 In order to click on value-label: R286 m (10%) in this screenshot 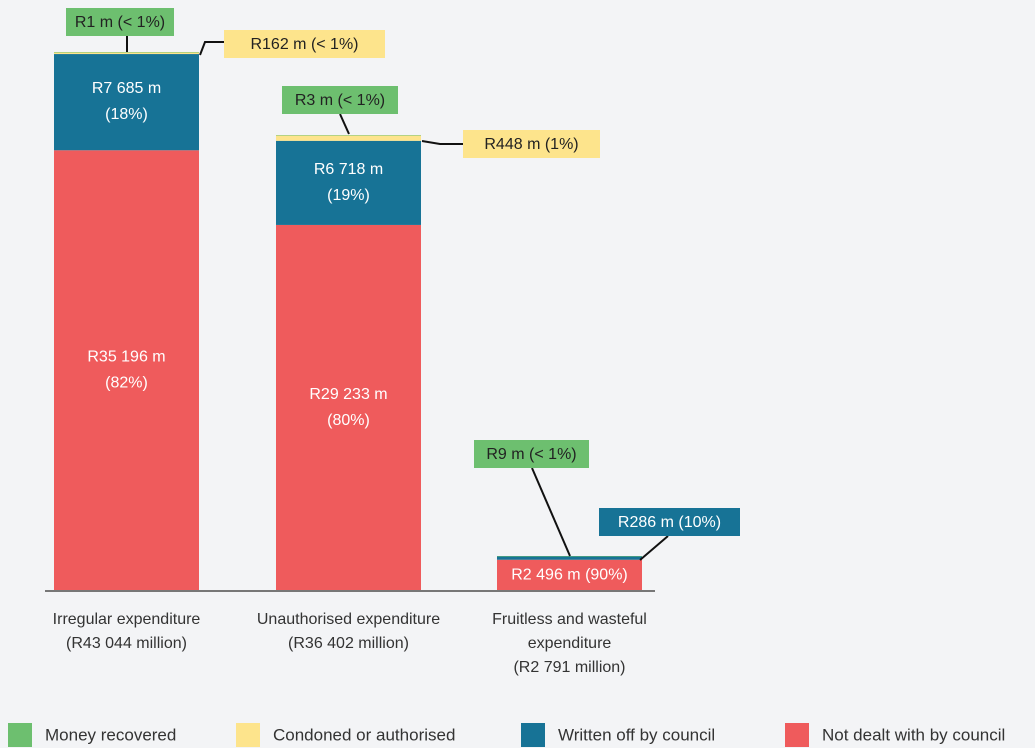, I will do `click(669, 522)`.